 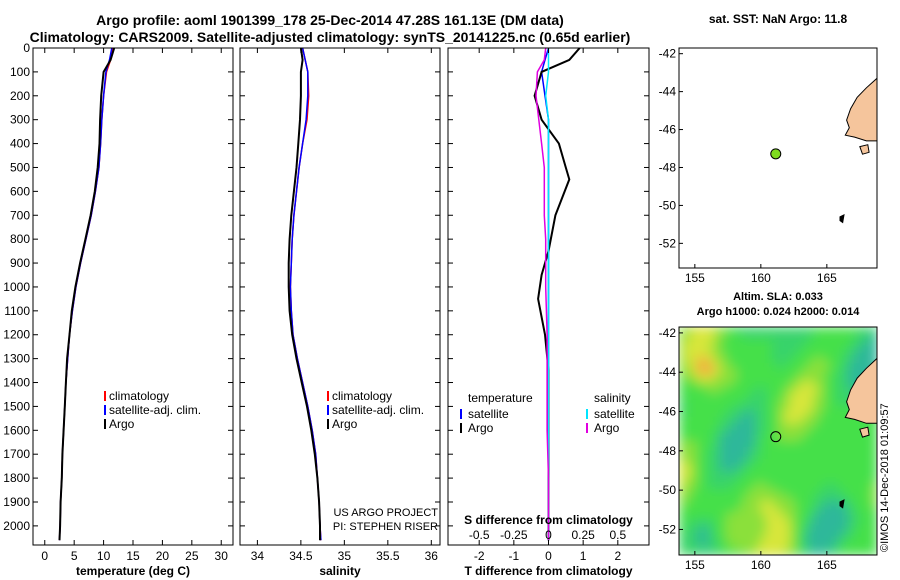 I want to click on legend-label: climatology, so click(x=139, y=396).